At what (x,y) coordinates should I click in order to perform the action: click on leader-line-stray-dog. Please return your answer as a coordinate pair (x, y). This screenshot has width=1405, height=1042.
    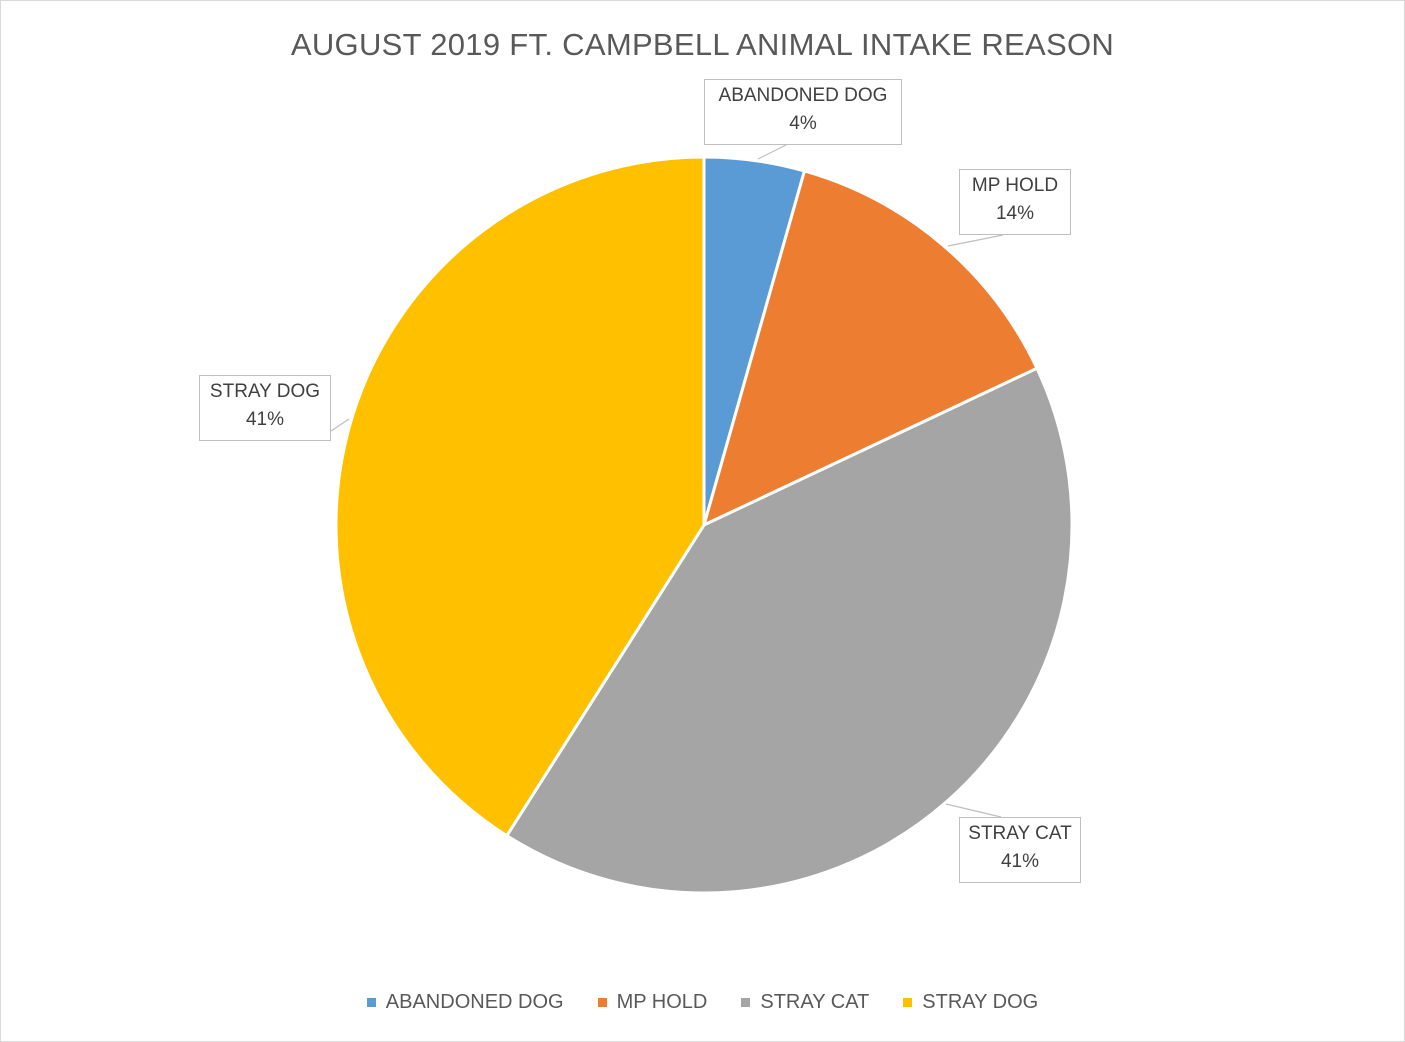
    Looking at the image, I should click on (340, 425).